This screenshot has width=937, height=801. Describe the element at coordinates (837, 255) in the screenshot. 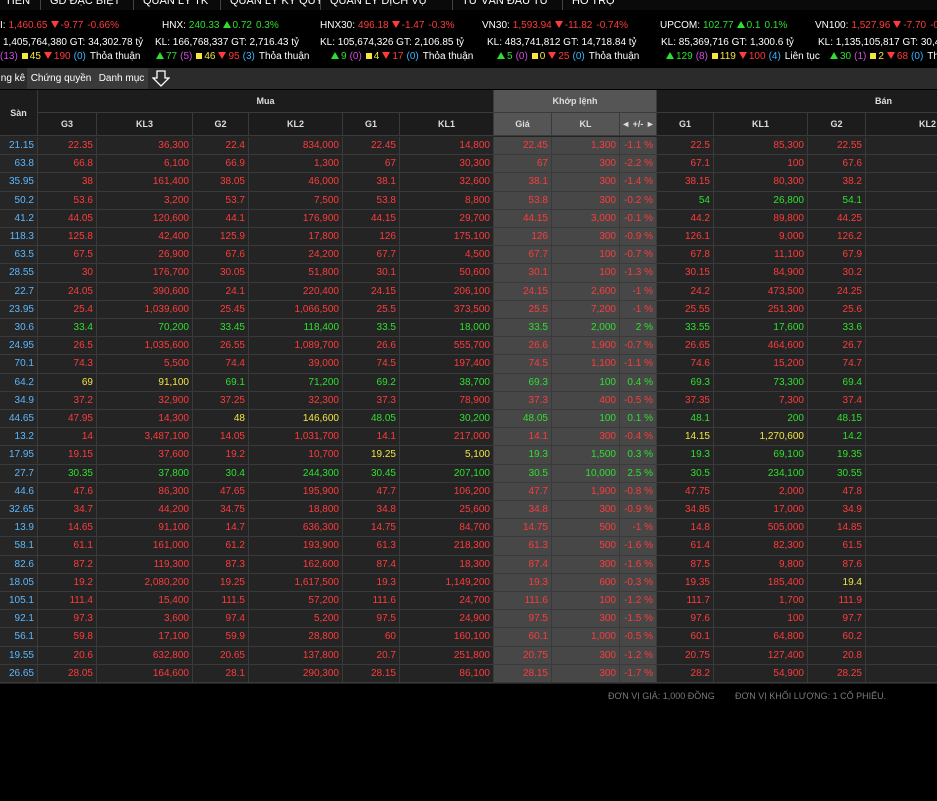

I see `quote-cell: 67.9` at that location.